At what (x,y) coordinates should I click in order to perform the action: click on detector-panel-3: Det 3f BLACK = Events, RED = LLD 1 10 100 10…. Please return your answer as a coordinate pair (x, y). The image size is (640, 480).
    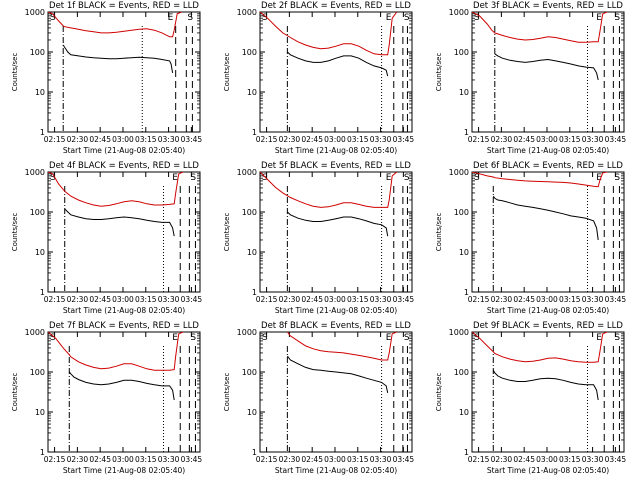
    Looking at the image, I should click on (530, 78).